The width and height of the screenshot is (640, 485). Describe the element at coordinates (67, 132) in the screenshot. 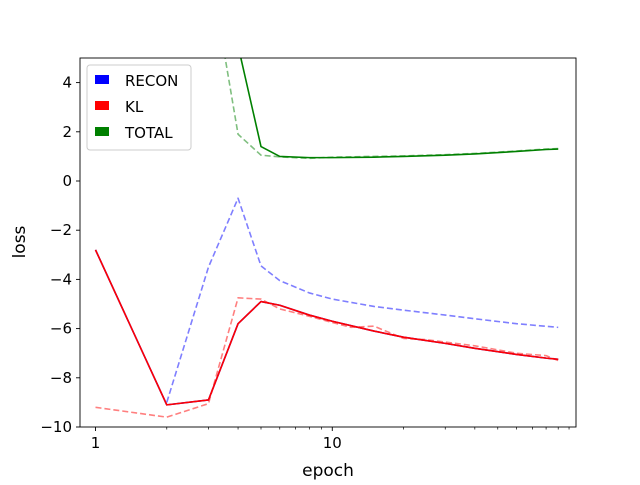

I see `y-tick-label: 2` at that location.